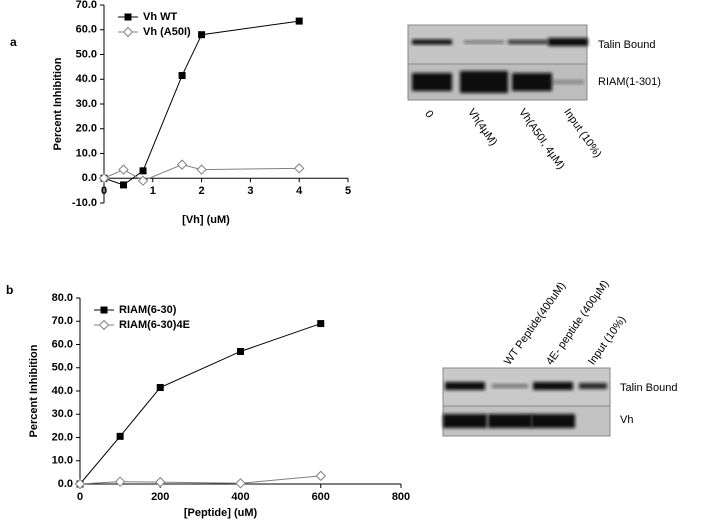 The width and height of the screenshot is (712, 532). What do you see at coordinates (541, 139) in the screenshot?
I see `lane-label: Vh(A50I, 4µM)` at bounding box center [541, 139].